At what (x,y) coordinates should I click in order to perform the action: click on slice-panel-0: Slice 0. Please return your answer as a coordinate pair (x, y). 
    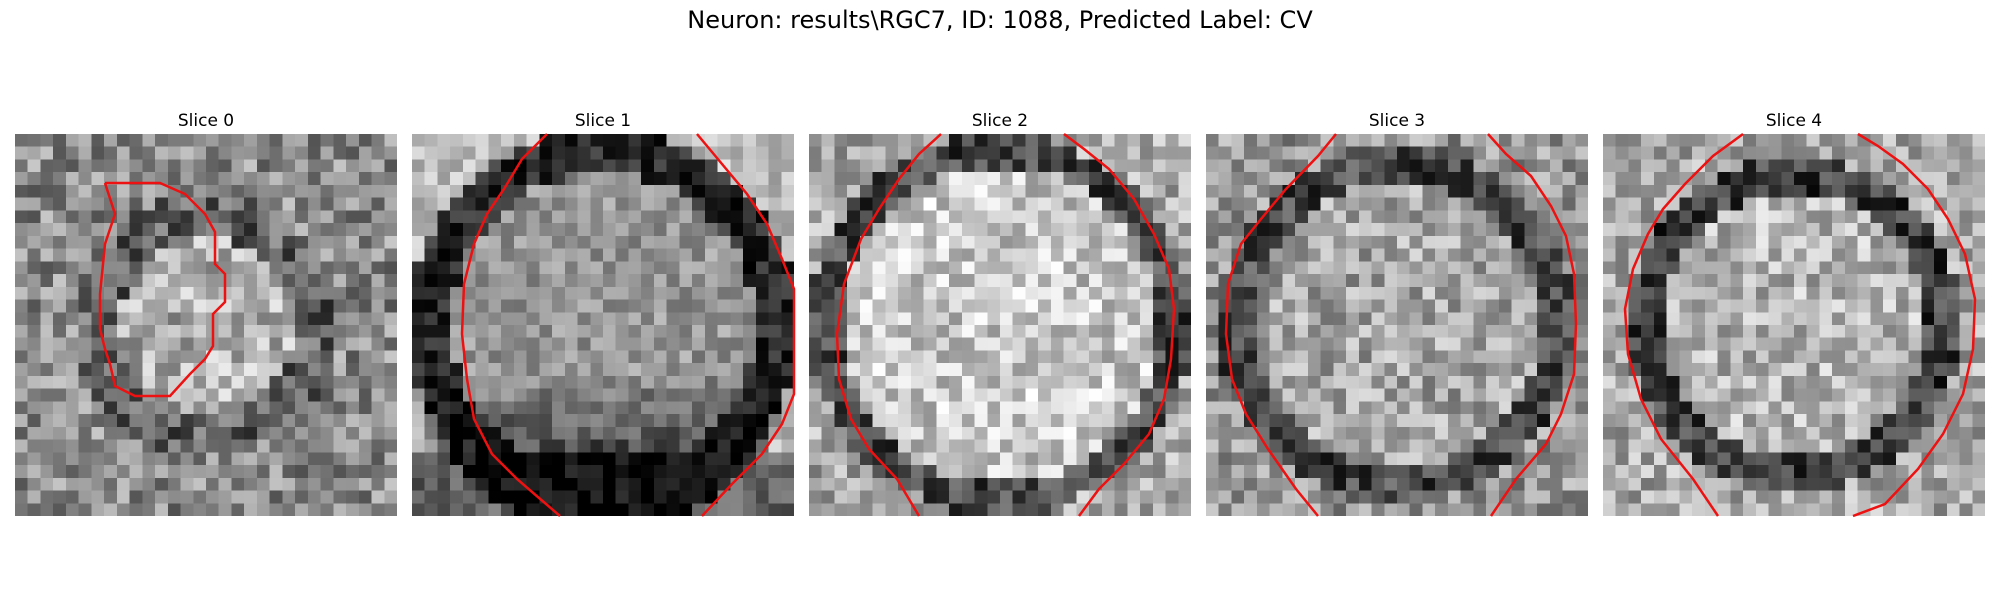
    Looking at the image, I should click on (206, 313).